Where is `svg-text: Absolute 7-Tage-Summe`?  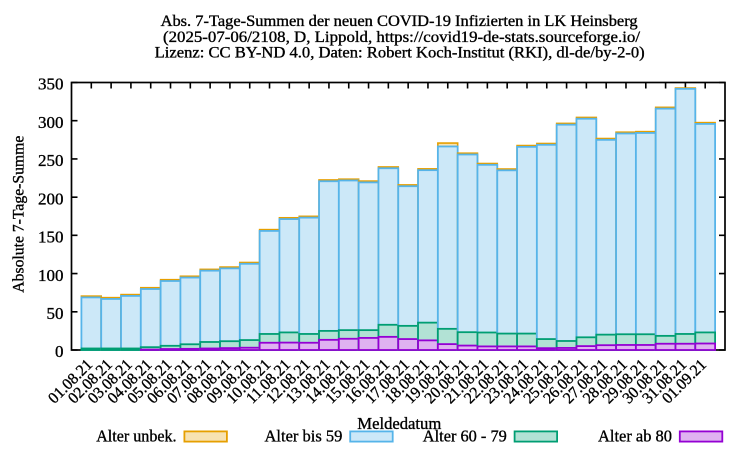 svg-text: Absolute 7-Tage-Summe is located at coordinates (19, 214).